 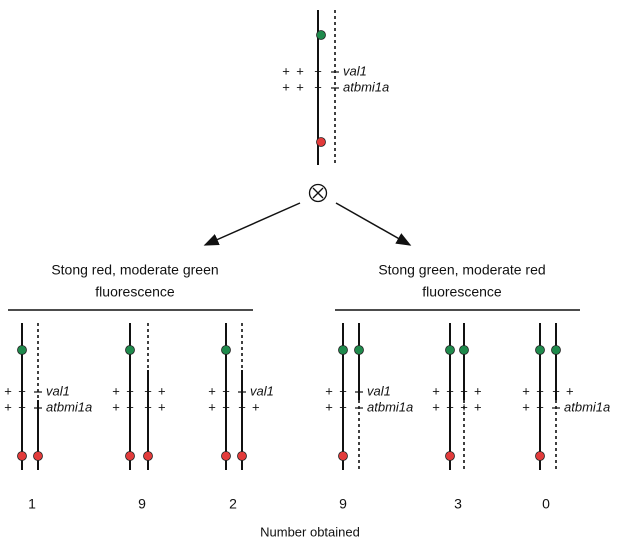 What do you see at coordinates (134, 270) in the screenshot?
I see `group-title: Stong red, moderate green` at bounding box center [134, 270].